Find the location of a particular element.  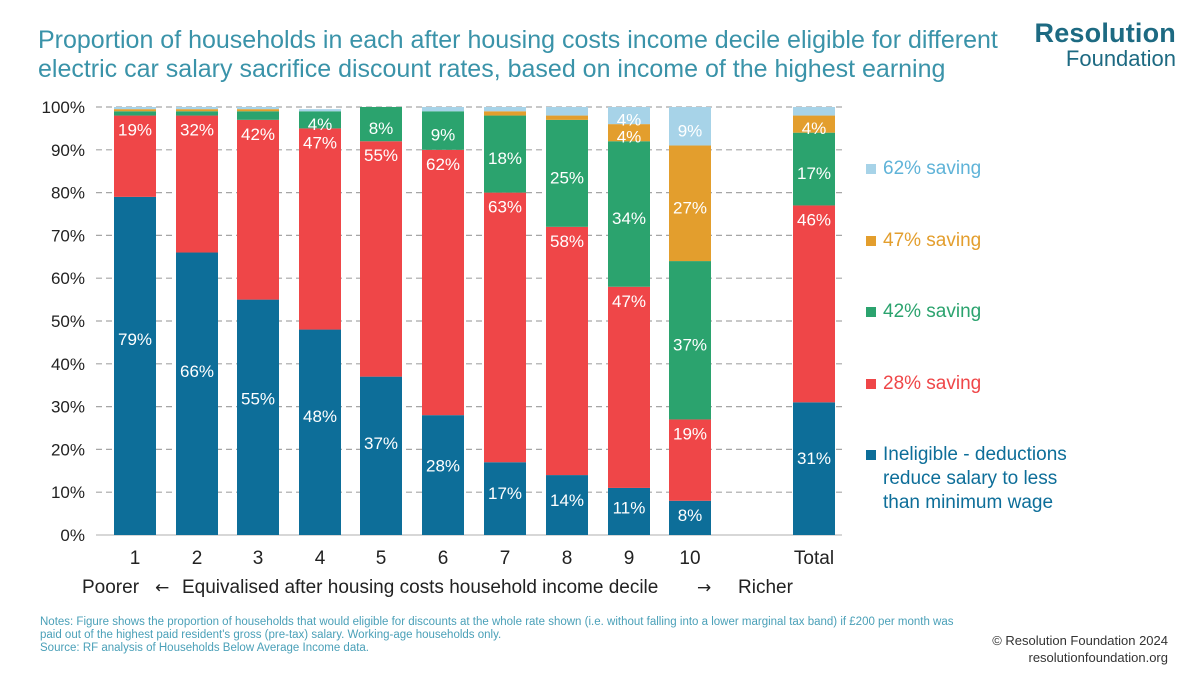

y-tick-label: 80% is located at coordinates (68, 193).